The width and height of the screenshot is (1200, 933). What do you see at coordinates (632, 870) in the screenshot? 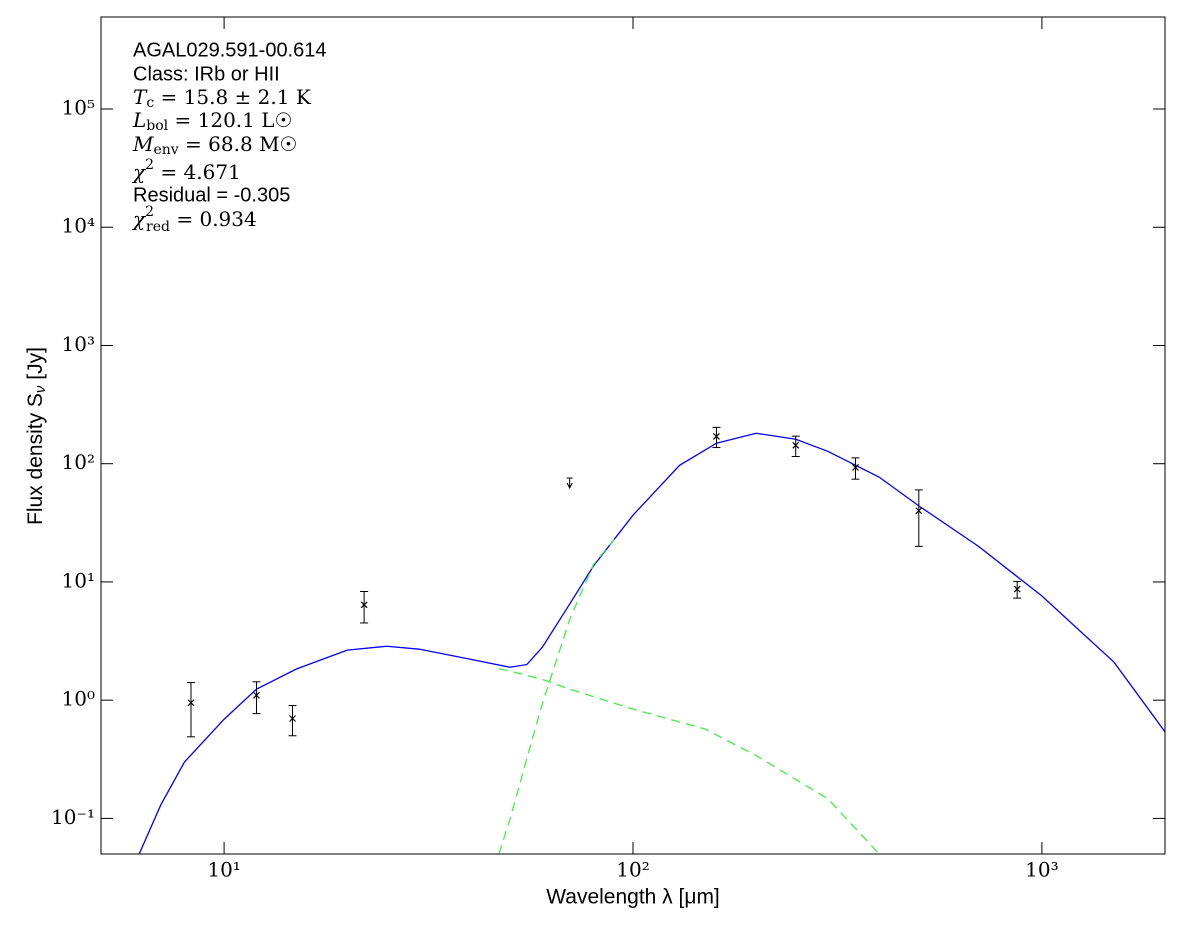
I see `x-tick-label: 10²` at bounding box center [632, 870].